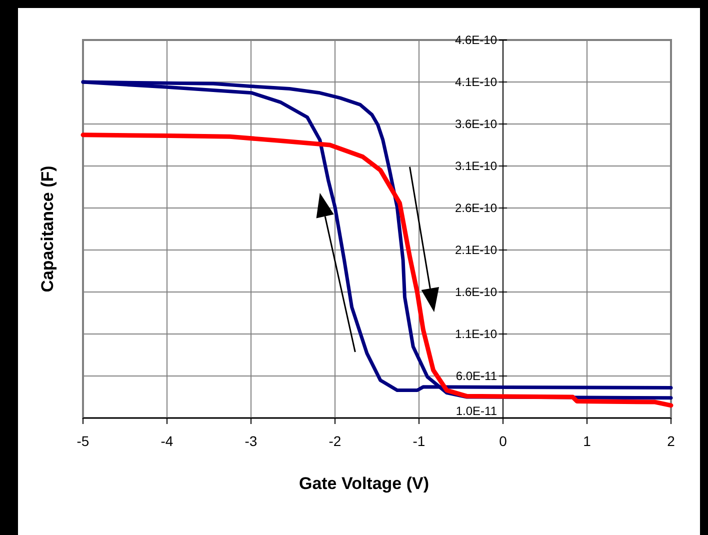 The width and height of the screenshot is (708, 535). What do you see at coordinates (477, 376) in the screenshot?
I see `y-tick-label: 6.0E-11` at bounding box center [477, 376].